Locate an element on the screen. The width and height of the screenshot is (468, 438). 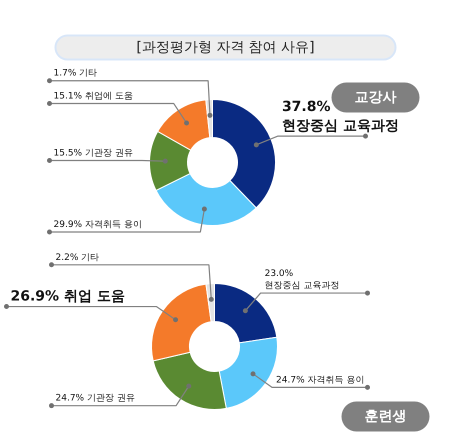
slice-label: 24.7% 기관장 권유 is located at coordinates (95, 399).